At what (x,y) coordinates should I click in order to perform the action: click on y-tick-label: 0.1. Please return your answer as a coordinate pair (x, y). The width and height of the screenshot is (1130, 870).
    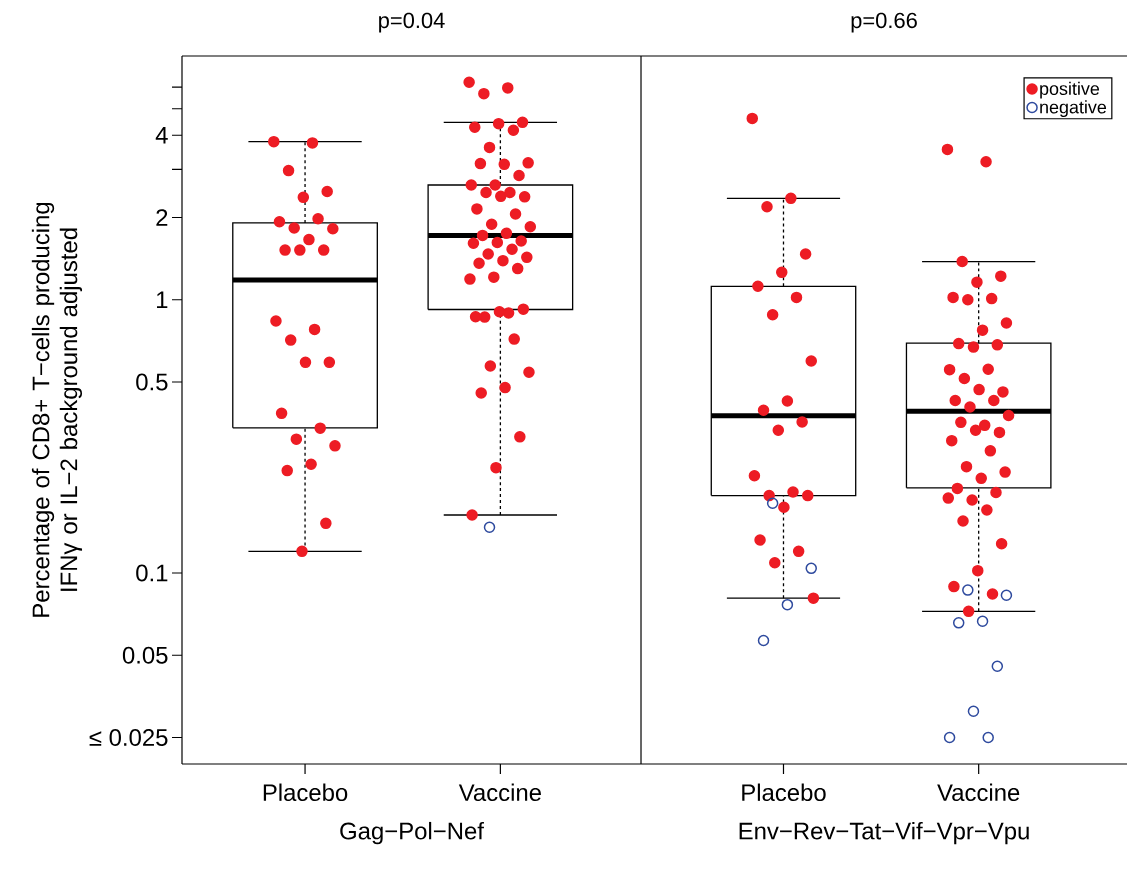
    Looking at the image, I should click on (152, 573).